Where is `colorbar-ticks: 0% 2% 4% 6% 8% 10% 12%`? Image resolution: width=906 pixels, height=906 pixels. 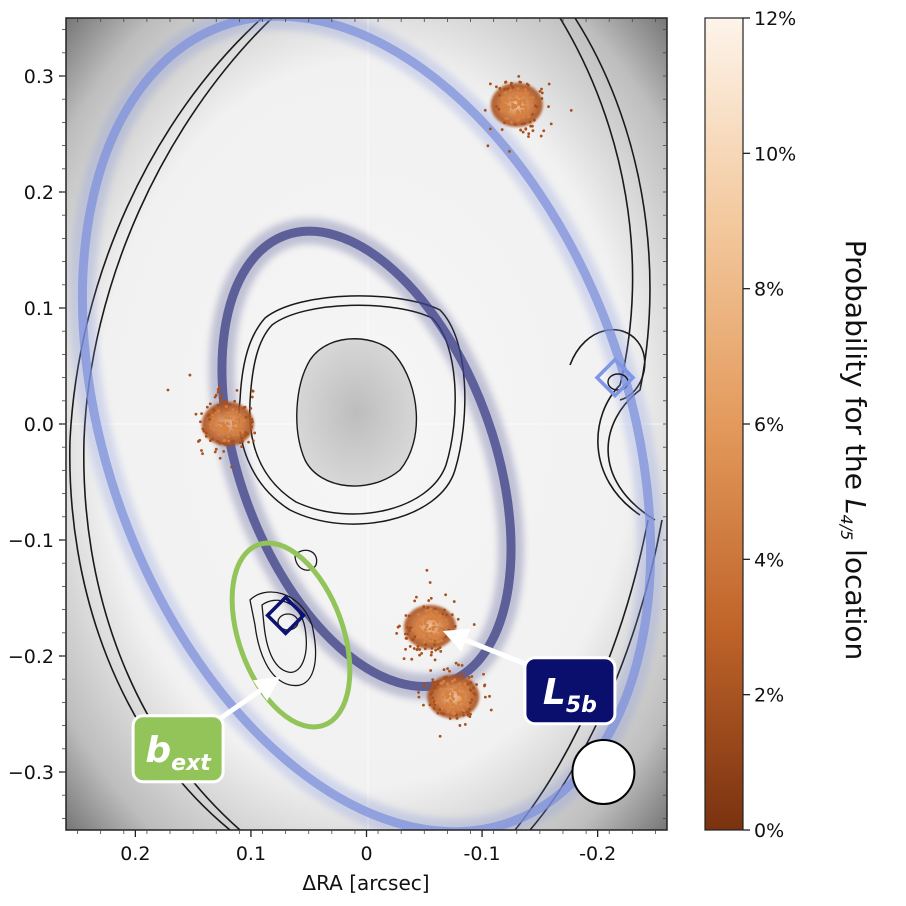
colorbar-ticks: 0% 2% 4% 6% 8% 10% 12% is located at coordinates (769, 425).